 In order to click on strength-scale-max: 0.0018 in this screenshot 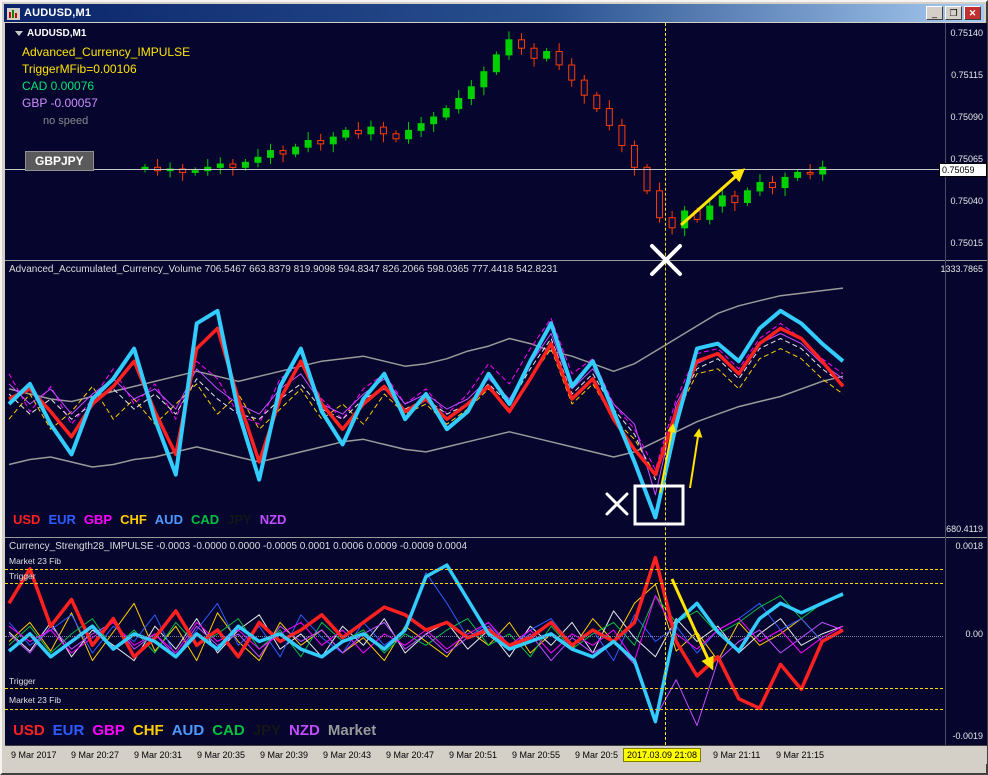, I will do `click(969, 546)`.